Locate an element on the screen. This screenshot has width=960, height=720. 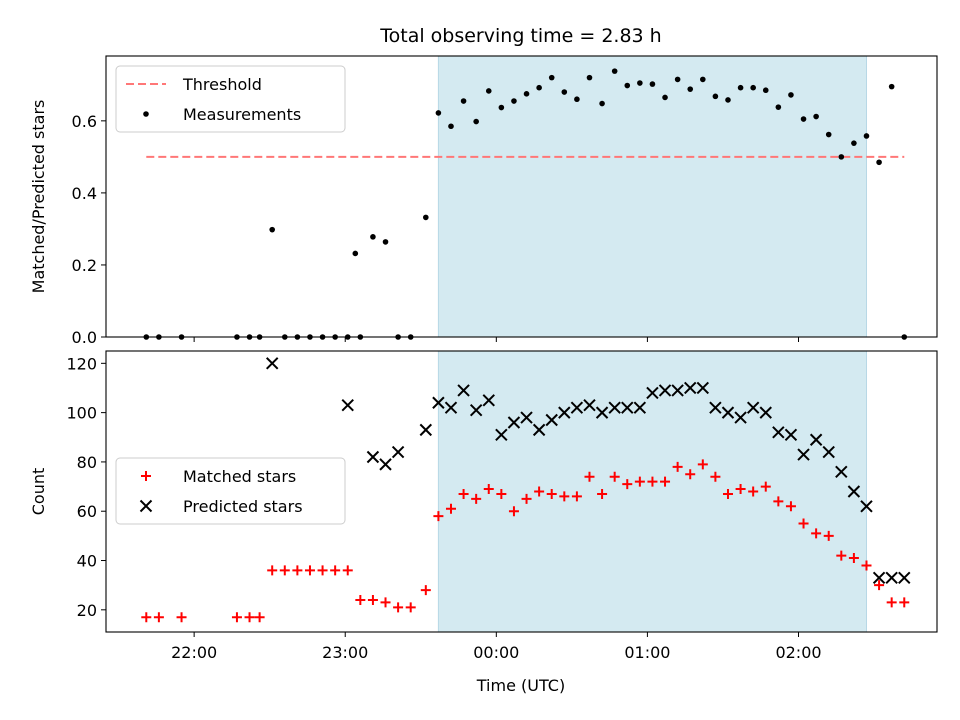
y-tick-label: 20 is located at coordinates (87, 610).